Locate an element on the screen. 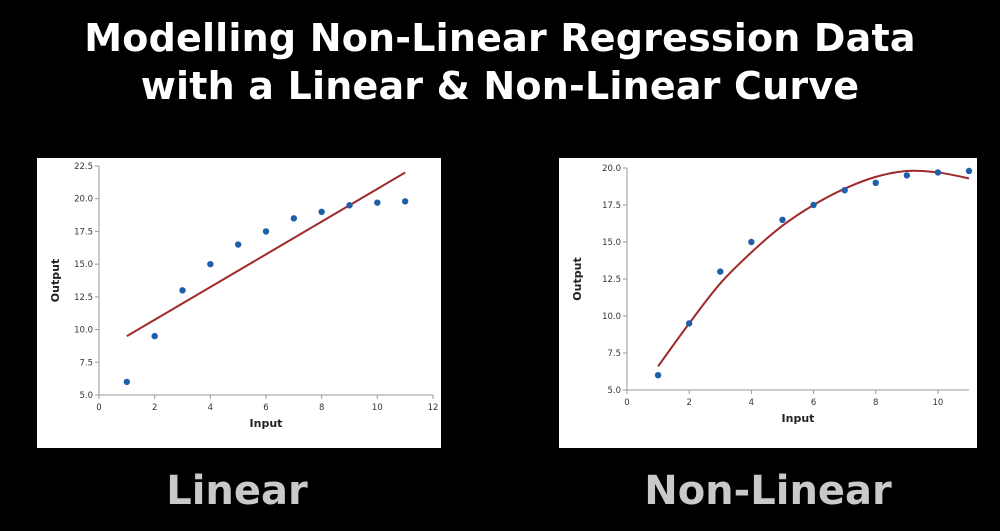 The width and height of the screenshot is (1000, 531). nonlinear-caption: Non-Linear is located at coordinates (768, 491).